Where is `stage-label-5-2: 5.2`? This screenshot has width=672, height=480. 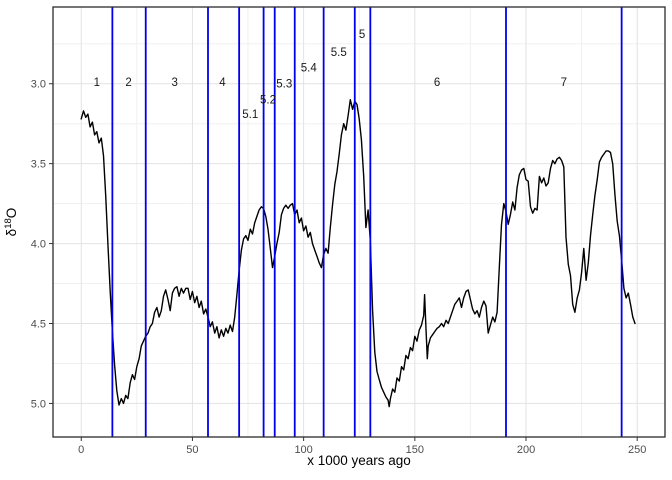 stage-label-5-2: 5.2 is located at coordinates (268, 101).